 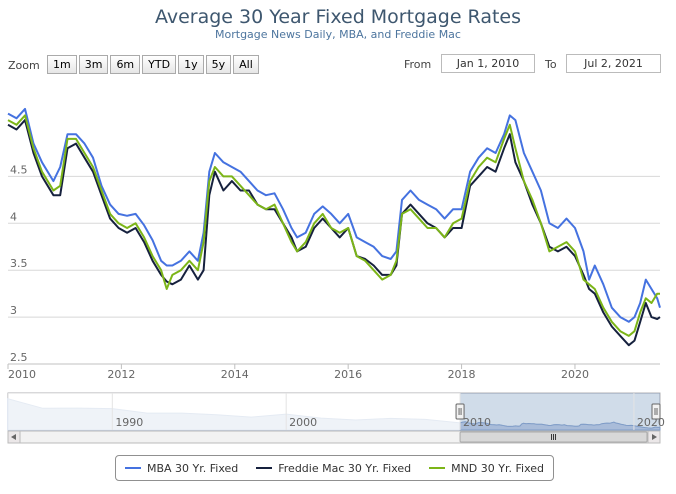 I want to click on x-tick-label: 2016, so click(x=348, y=374).